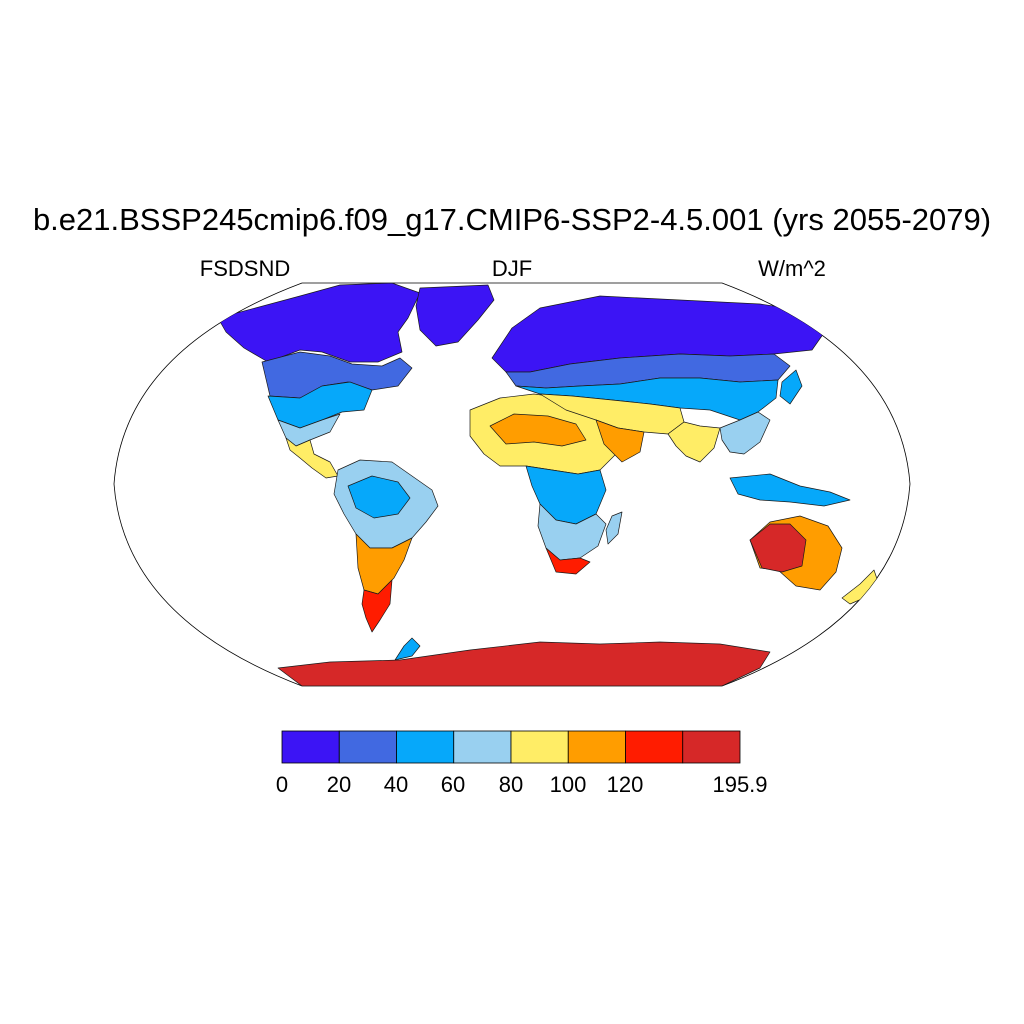 The width and height of the screenshot is (1024, 1024). Describe the element at coordinates (512, 268) in the screenshot. I see `season-label: DJF` at that location.